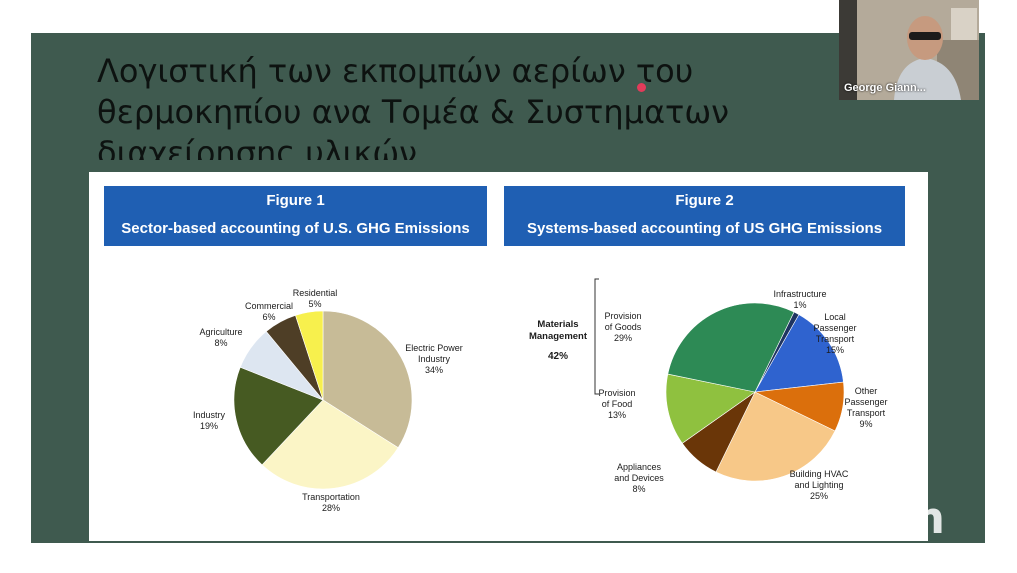 Image resolution: width=1017 pixels, height=573 pixels. I want to click on slice-value-agriculture: 8%, so click(220, 343).